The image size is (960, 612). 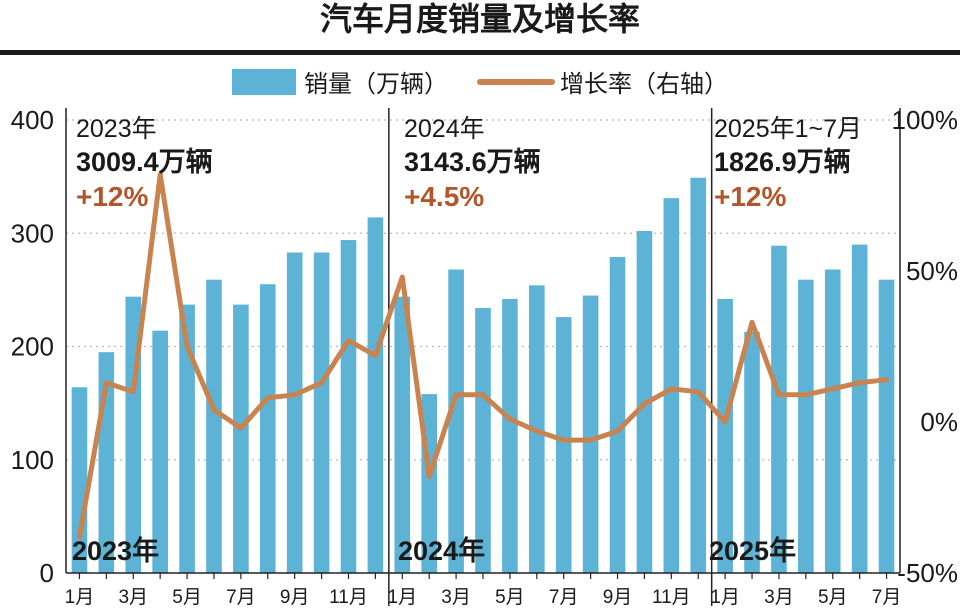 What do you see at coordinates (472, 162) in the screenshot?
I see `segment-total-label: 3143.6万辆` at bounding box center [472, 162].